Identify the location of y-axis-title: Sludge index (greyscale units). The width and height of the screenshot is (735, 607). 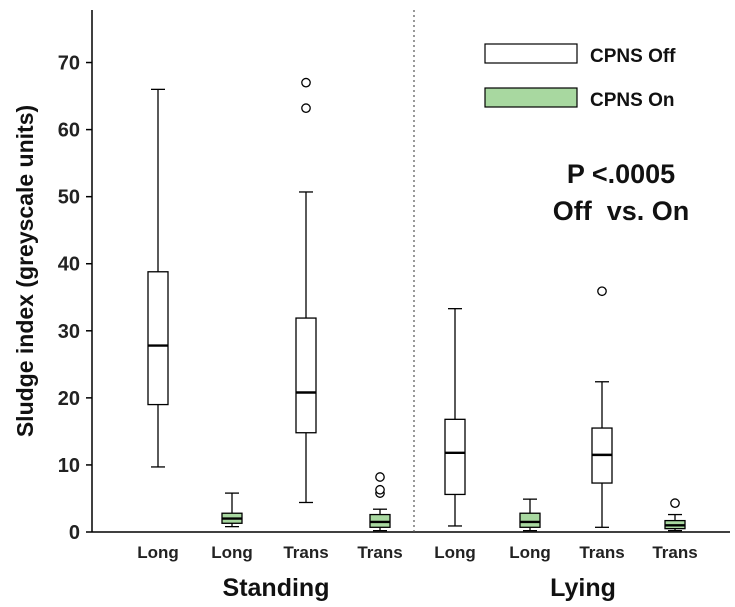
(25, 271).